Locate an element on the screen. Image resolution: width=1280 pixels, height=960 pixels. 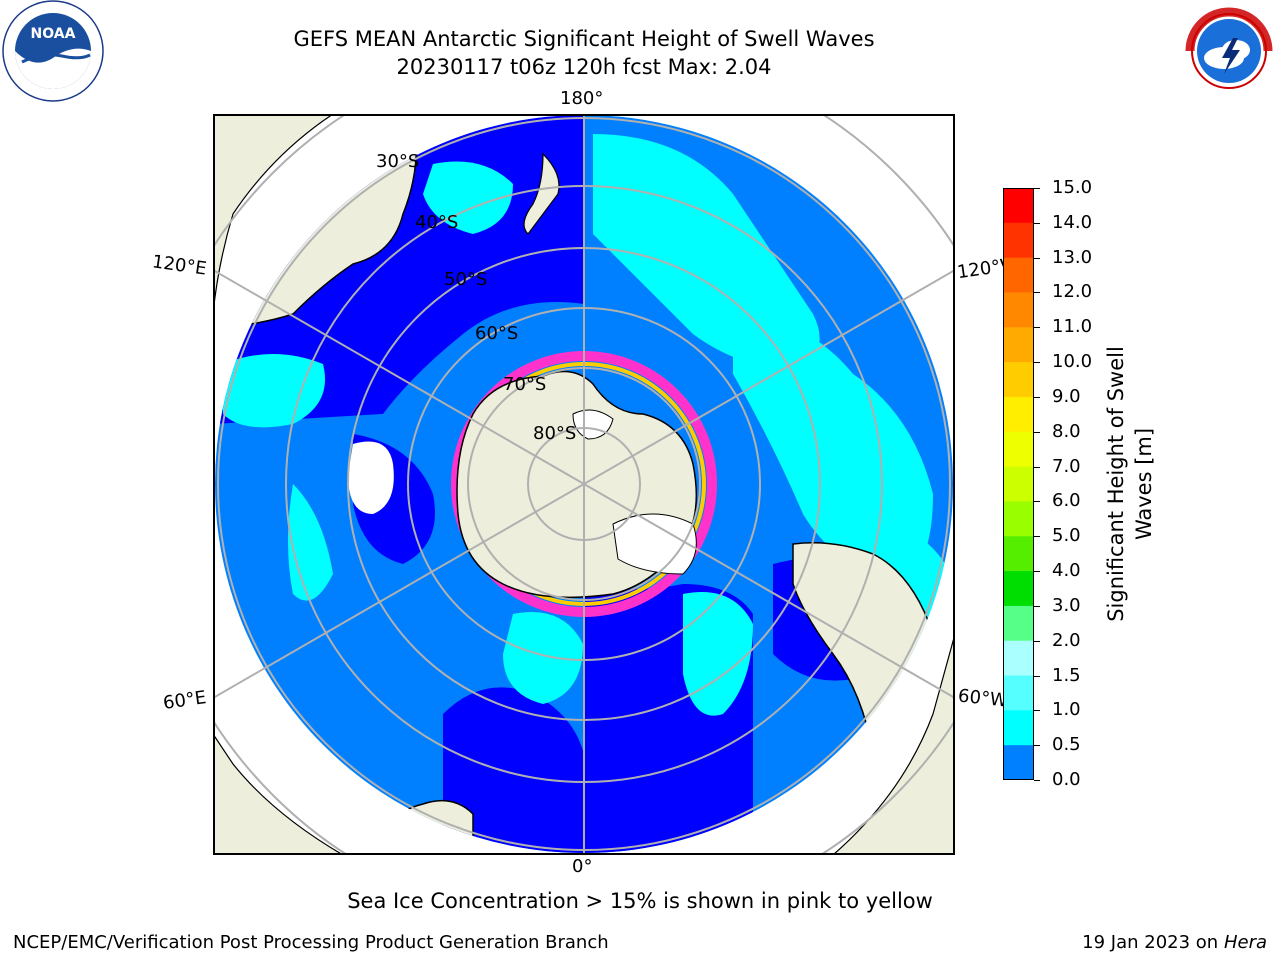
colorbar-tick-label: 8.0 is located at coordinates (1066, 431).